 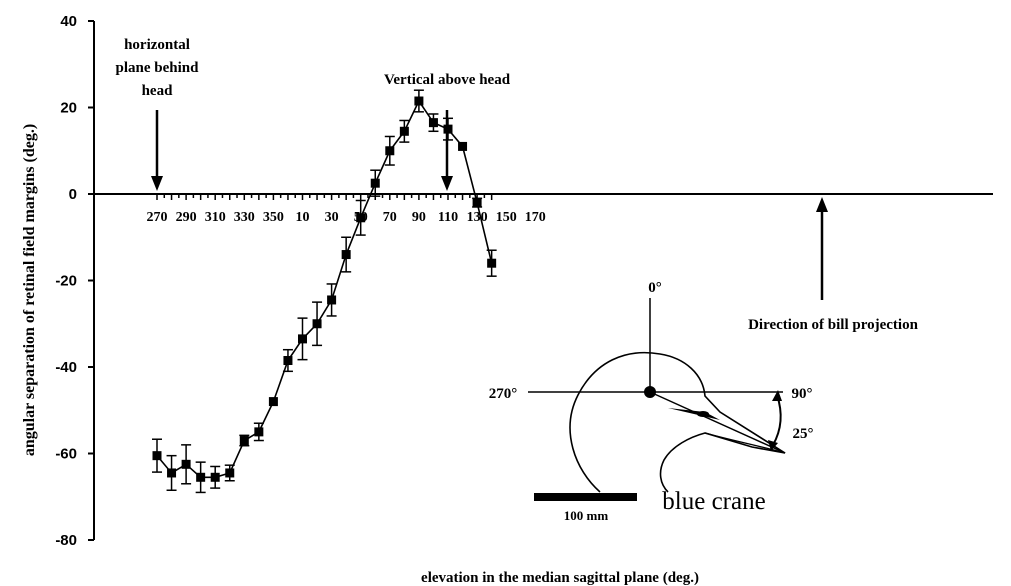 What do you see at coordinates (585, 497) in the screenshot?
I see `scale-bar` at bounding box center [585, 497].